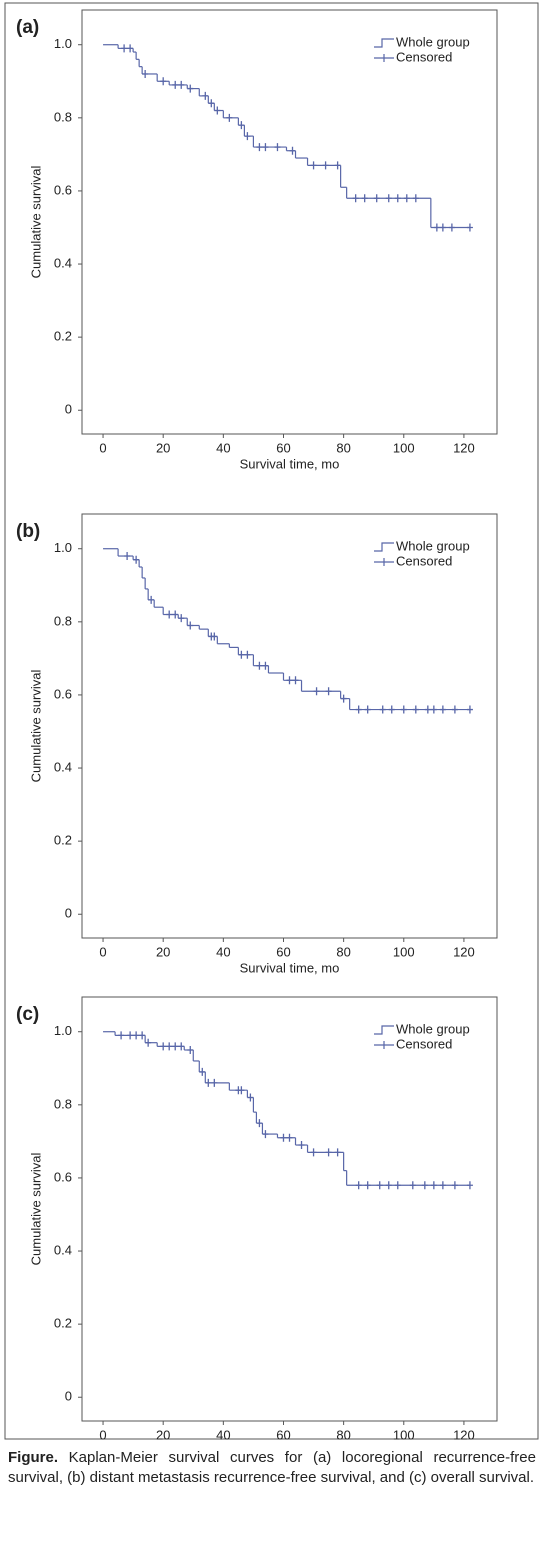 This screenshot has height=1548, width=545. I want to click on caption-lead: Figure., so click(33, 1457).